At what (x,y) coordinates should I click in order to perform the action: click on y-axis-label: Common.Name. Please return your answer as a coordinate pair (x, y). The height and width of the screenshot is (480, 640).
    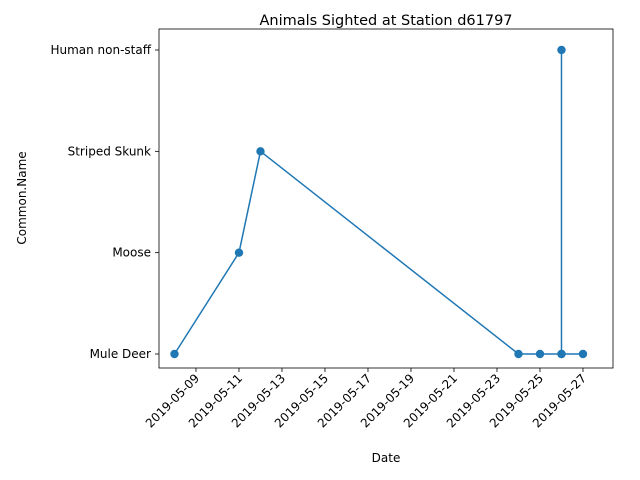
    Looking at the image, I should click on (22, 197).